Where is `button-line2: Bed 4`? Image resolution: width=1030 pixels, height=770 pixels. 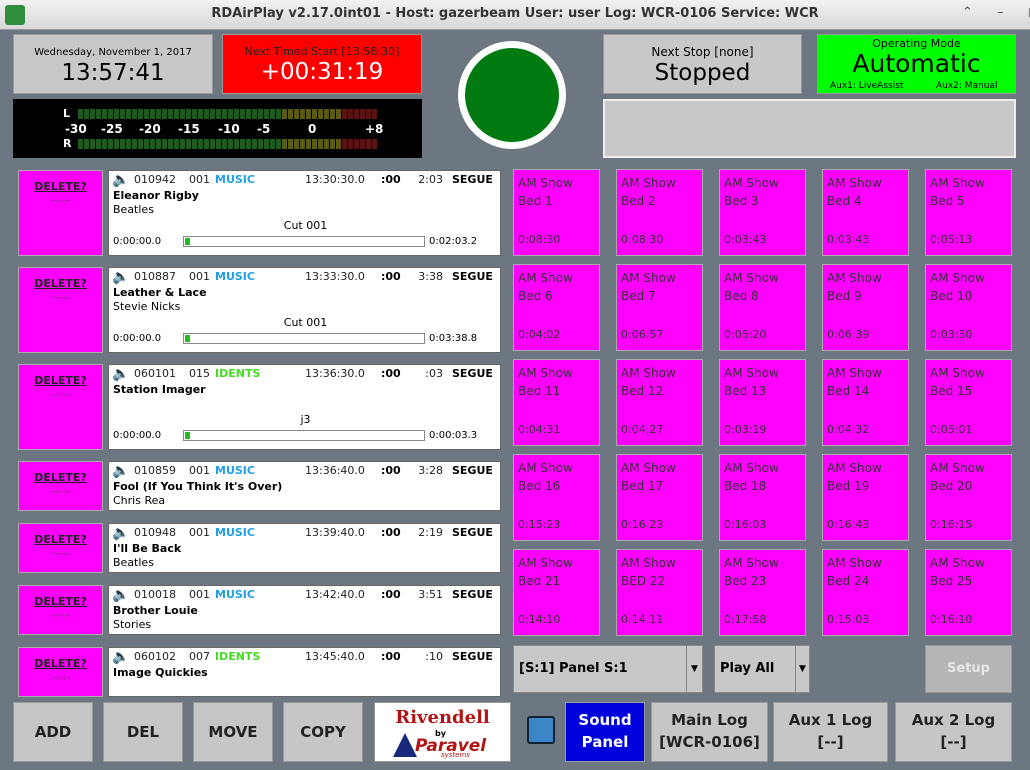
button-line2: Bed 4 is located at coordinates (844, 201).